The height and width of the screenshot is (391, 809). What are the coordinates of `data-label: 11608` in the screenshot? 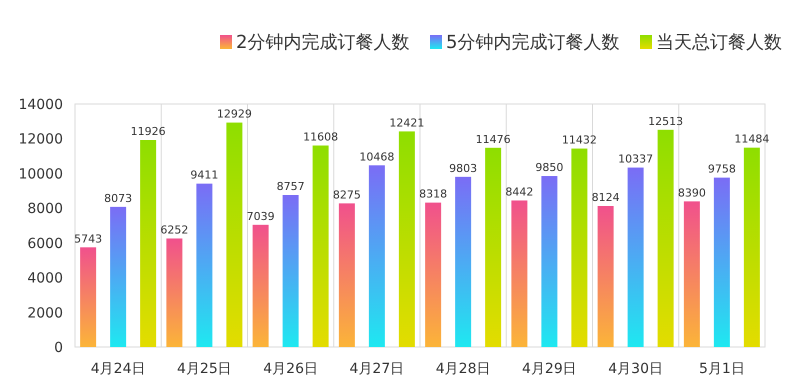 It's located at (320, 137).